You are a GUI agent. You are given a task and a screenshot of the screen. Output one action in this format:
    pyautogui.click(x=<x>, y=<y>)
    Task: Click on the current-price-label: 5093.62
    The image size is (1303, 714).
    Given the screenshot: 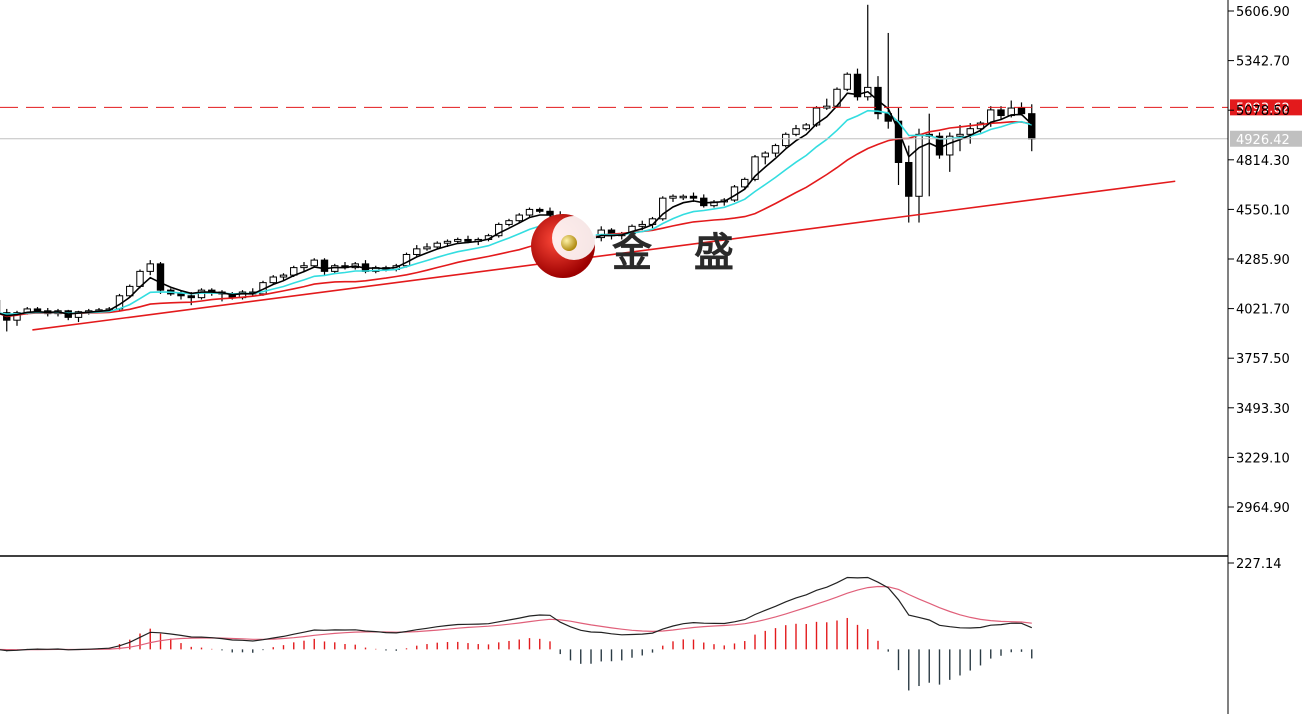 What is the action you would take?
    pyautogui.click(x=1263, y=108)
    